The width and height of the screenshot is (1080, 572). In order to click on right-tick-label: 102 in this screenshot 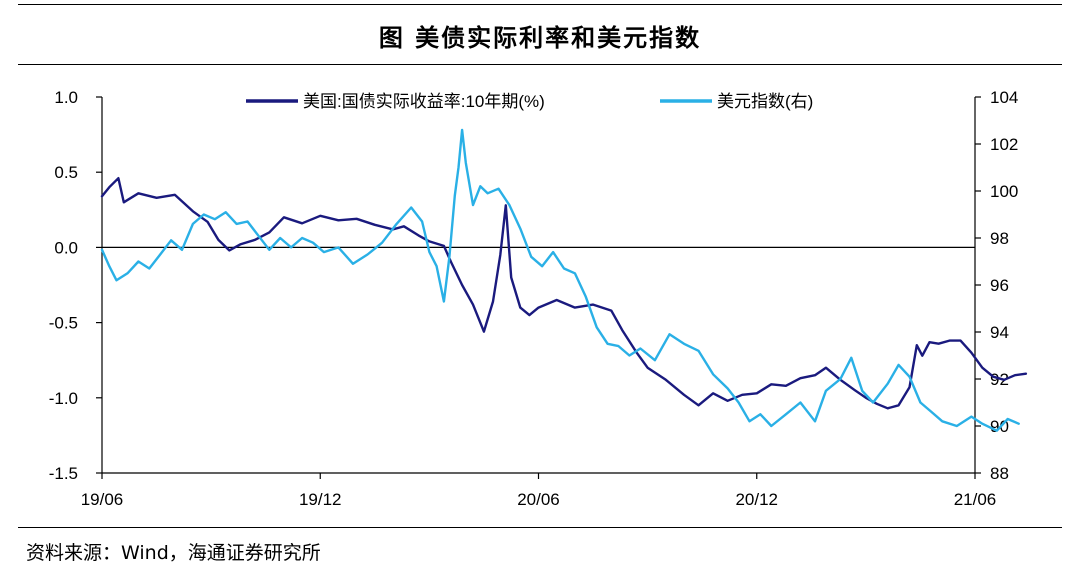, I will do `click(1004, 144)`.